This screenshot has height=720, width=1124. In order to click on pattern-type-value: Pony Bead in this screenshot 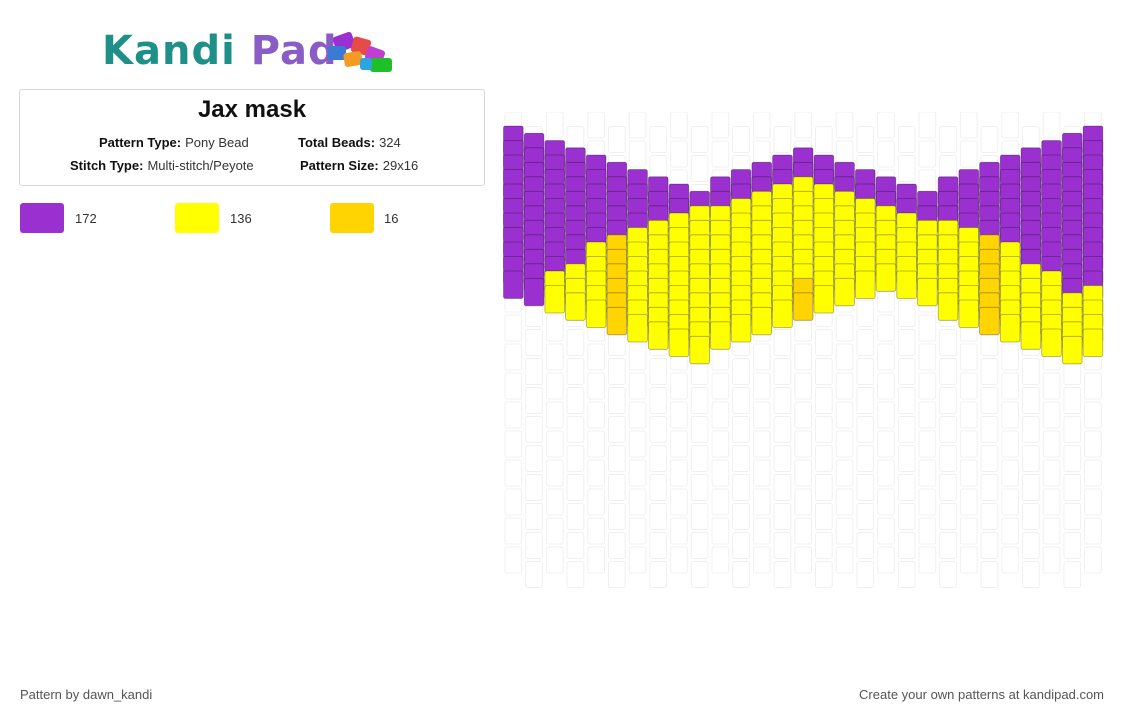, I will do `click(217, 142)`.